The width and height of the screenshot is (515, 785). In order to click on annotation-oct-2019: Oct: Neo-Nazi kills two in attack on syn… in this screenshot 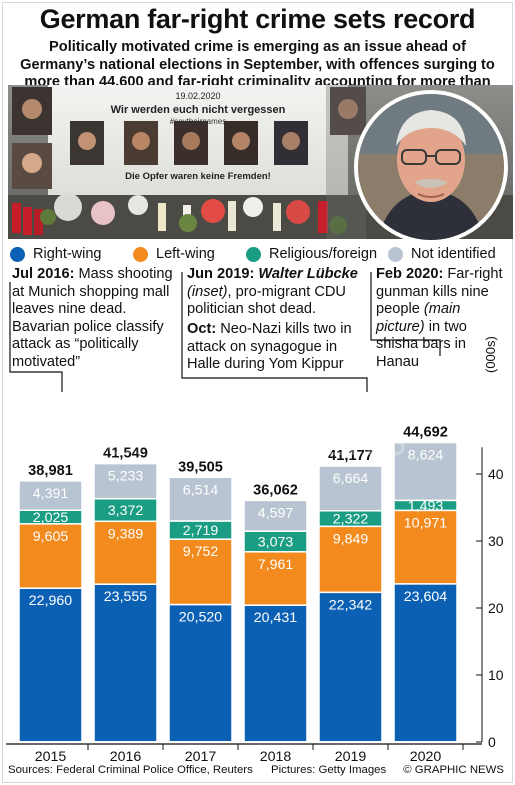, I will do `click(277, 347)`.